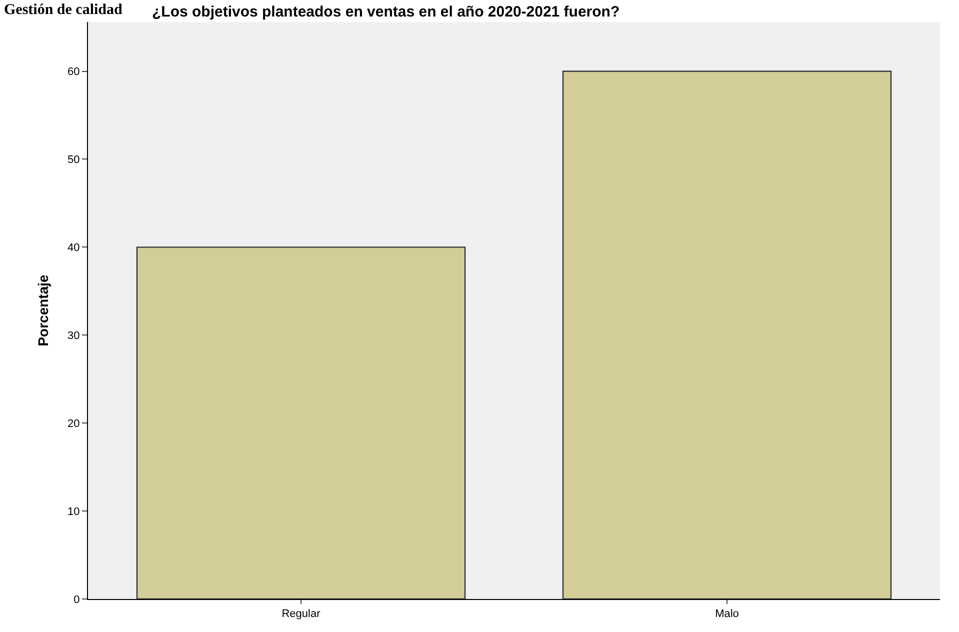 The width and height of the screenshot is (959, 632). Describe the element at coordinates (63, 10) in the screenshot. I see `text: Gestión de calidad` at that location.